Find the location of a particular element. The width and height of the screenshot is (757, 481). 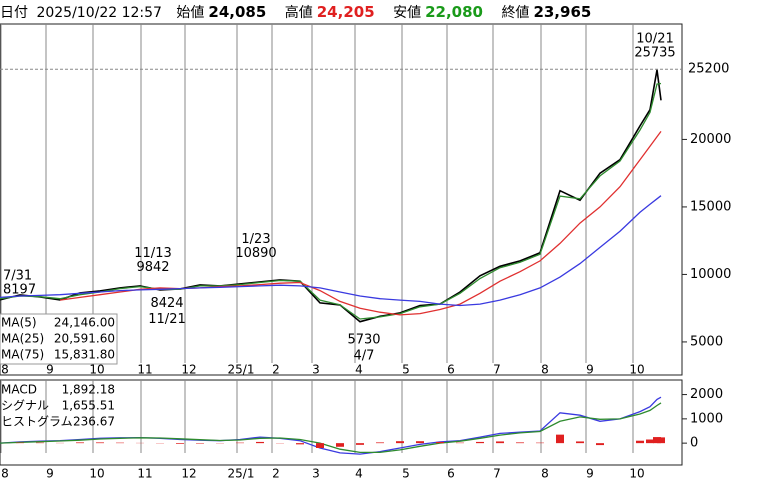

annotation-date: 11/21 is located at coordinates (166, 319).